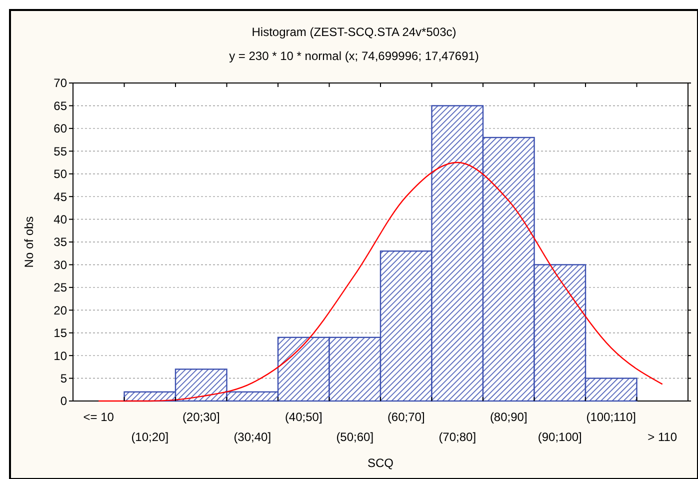 This screenshot has width=698, height=479. What do you see at coordinates (64, 378) in the screenshot?
I see `y-tick-label: 5` at bounding box center [64, 378].